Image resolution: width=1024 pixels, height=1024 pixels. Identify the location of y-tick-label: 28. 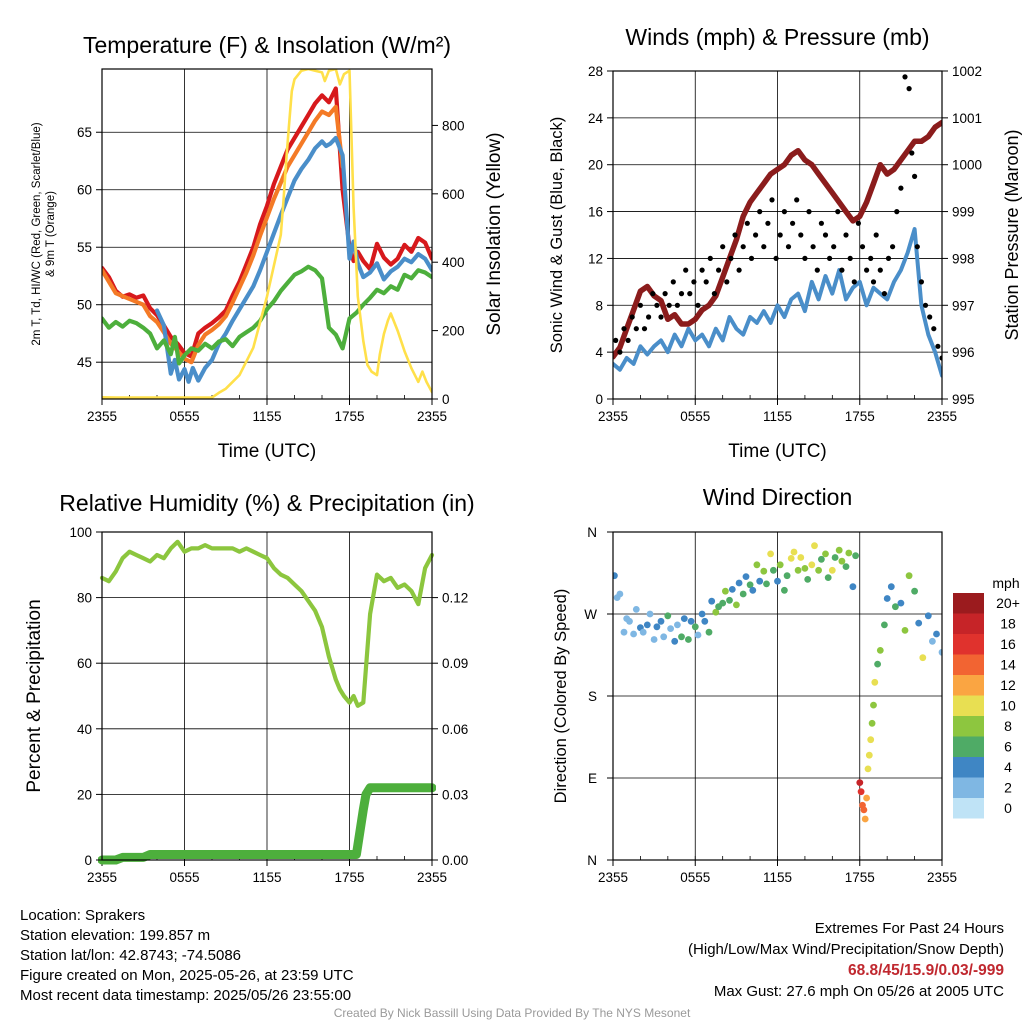
(595, 71).